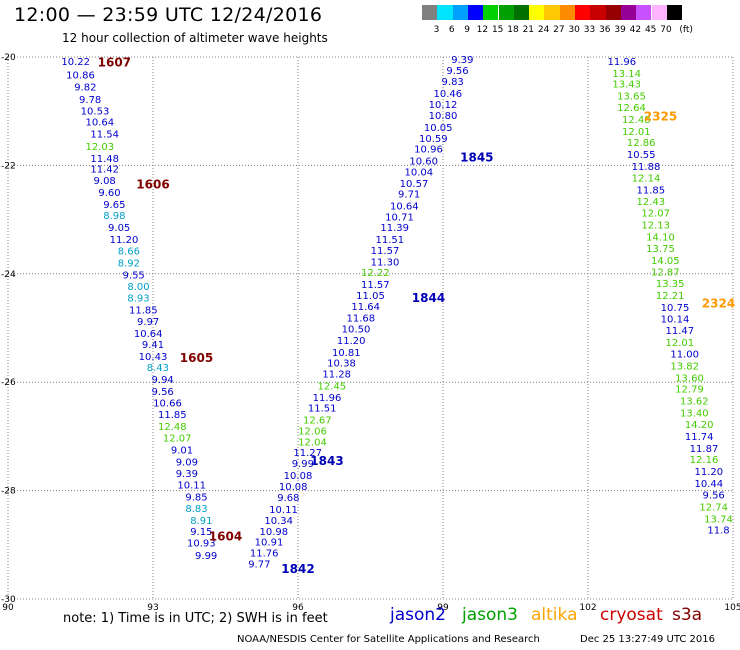 The image size is (740, 650). I want to click on swh-data-label: 10.55, so click(641, 155).